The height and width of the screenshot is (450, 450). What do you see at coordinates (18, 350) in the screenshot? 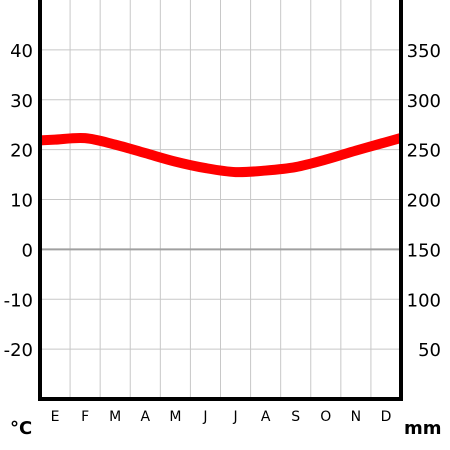
I see `left-tick-label: -20` at bounding box center [18, 350].